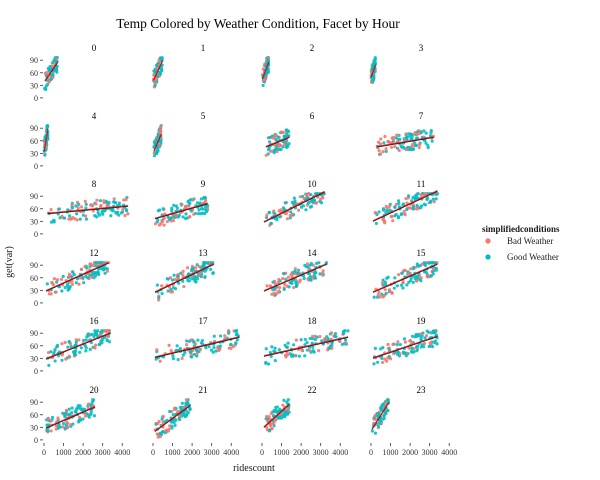  What do you see at coordinates (70, 278) in the screenshot?
I see `facet-panel-12: 12 0 30 60 90` at bounding box center [70, 278].